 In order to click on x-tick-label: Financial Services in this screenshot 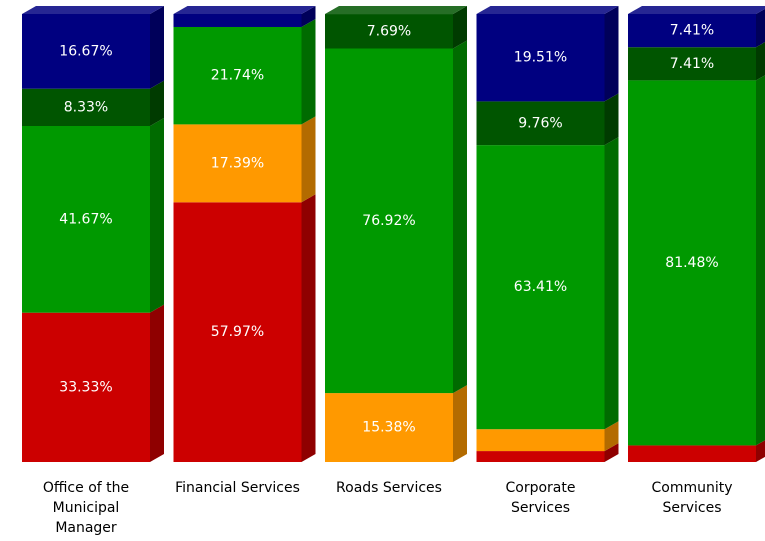, I will do `click(237, 488)`.